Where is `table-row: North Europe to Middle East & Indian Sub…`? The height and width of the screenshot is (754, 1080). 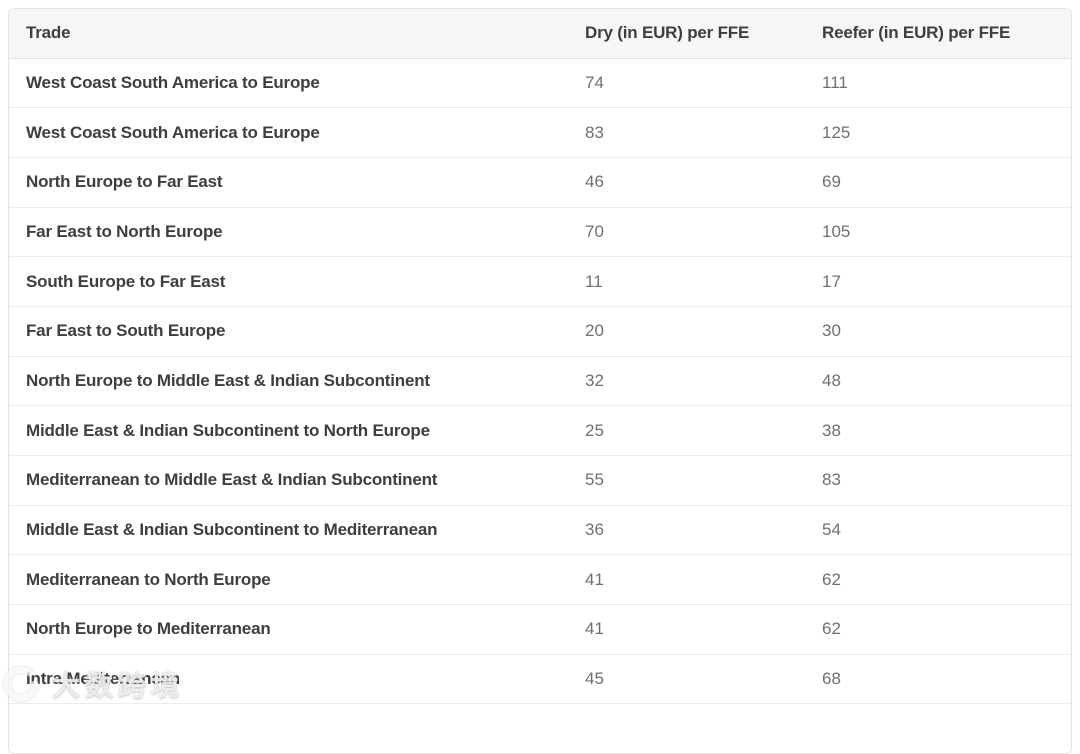 table-row: North Europe to Middle East & Indian Sub… is located at coordinates (540, 381).